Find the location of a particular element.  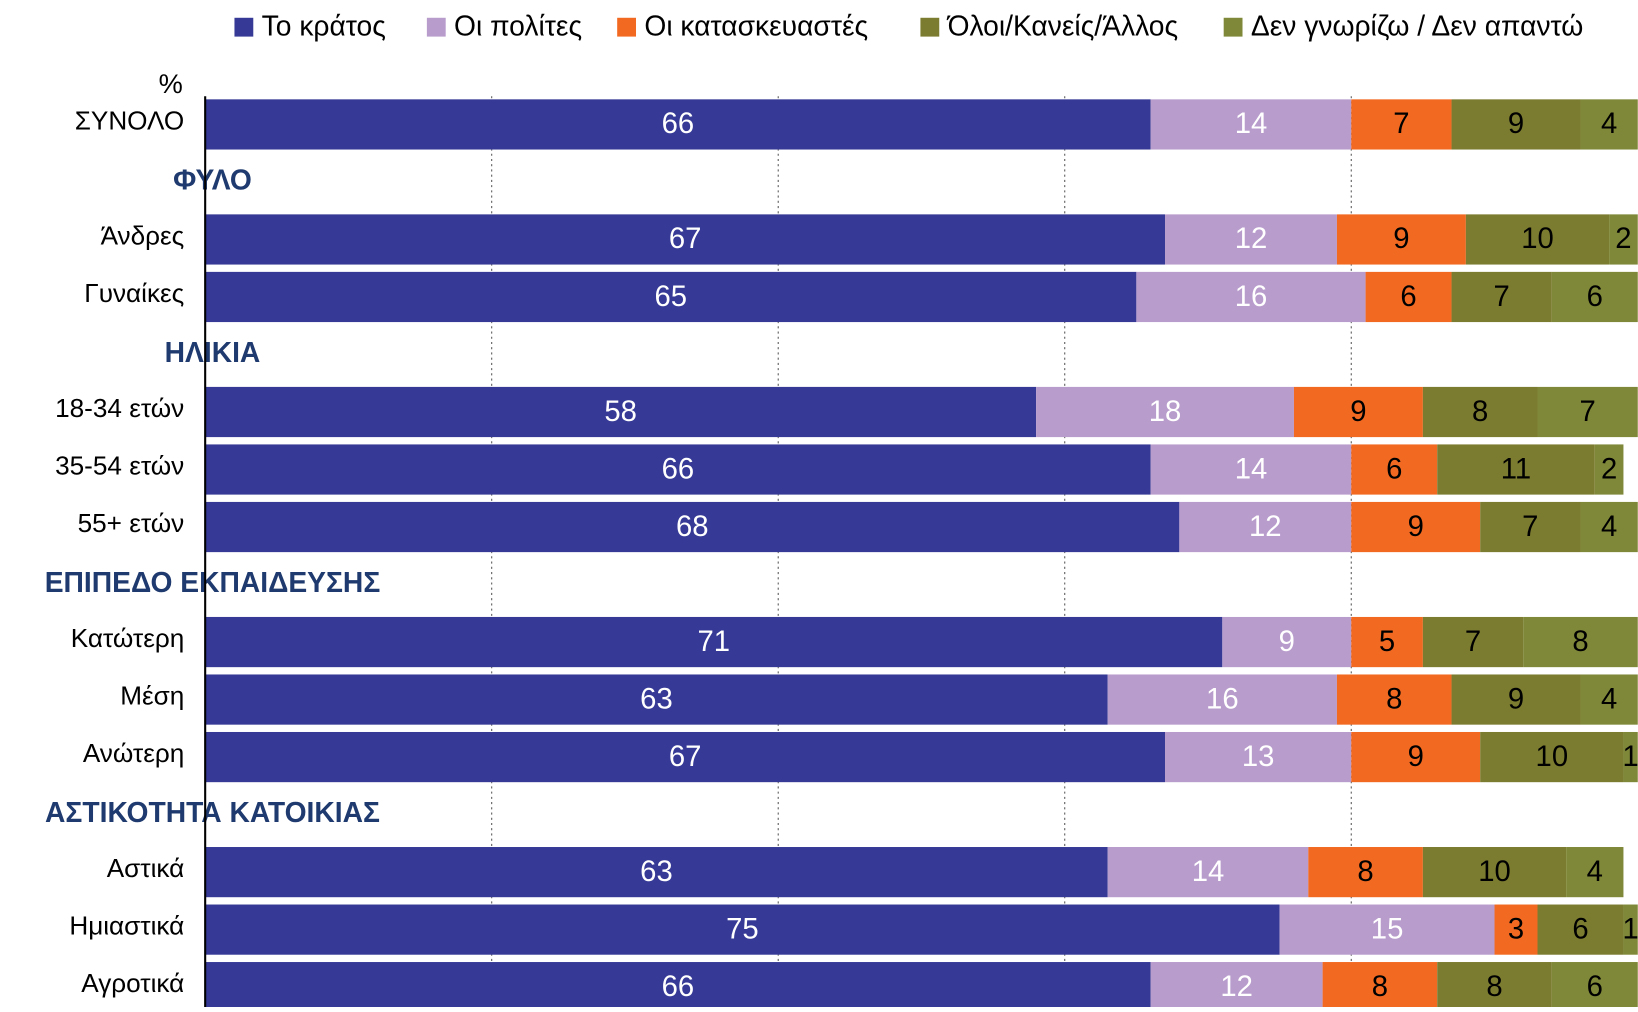

value-label: 58 is located at coordinates (620, 412).